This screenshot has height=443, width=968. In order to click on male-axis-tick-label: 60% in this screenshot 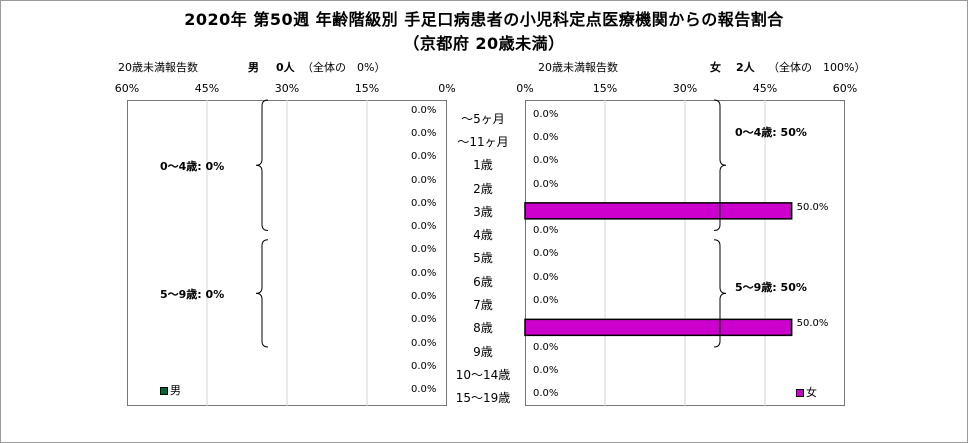, I will do `click(127, 88)`.